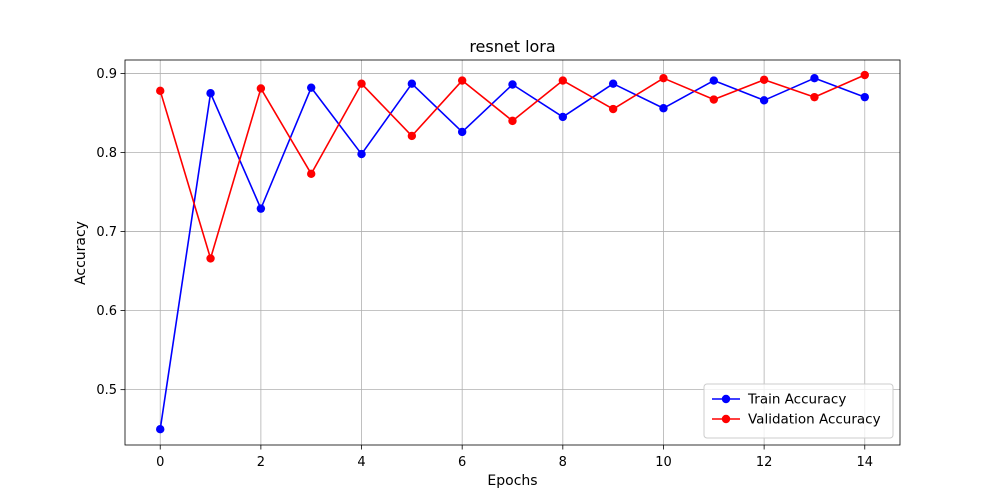 This screenshot has height=500, width=1000. Describe the element at coordinates (106, 390) in the screenshot. I see `y-tick-label: 0.5` at that location.